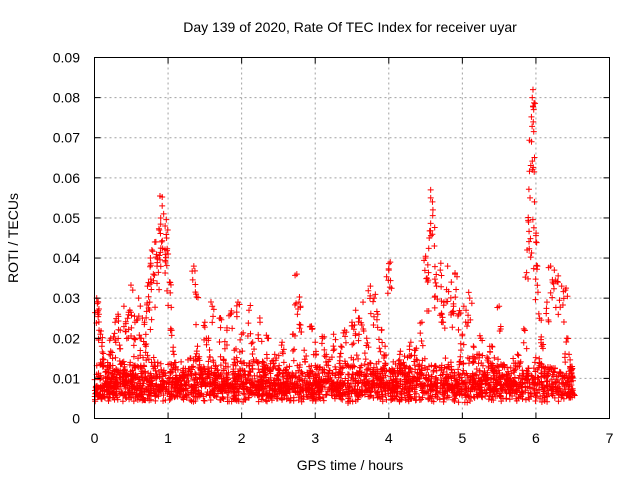 This screenshot has width=640, height=480. I want to click on y-tick-label: 0.05, so click(66, 218).